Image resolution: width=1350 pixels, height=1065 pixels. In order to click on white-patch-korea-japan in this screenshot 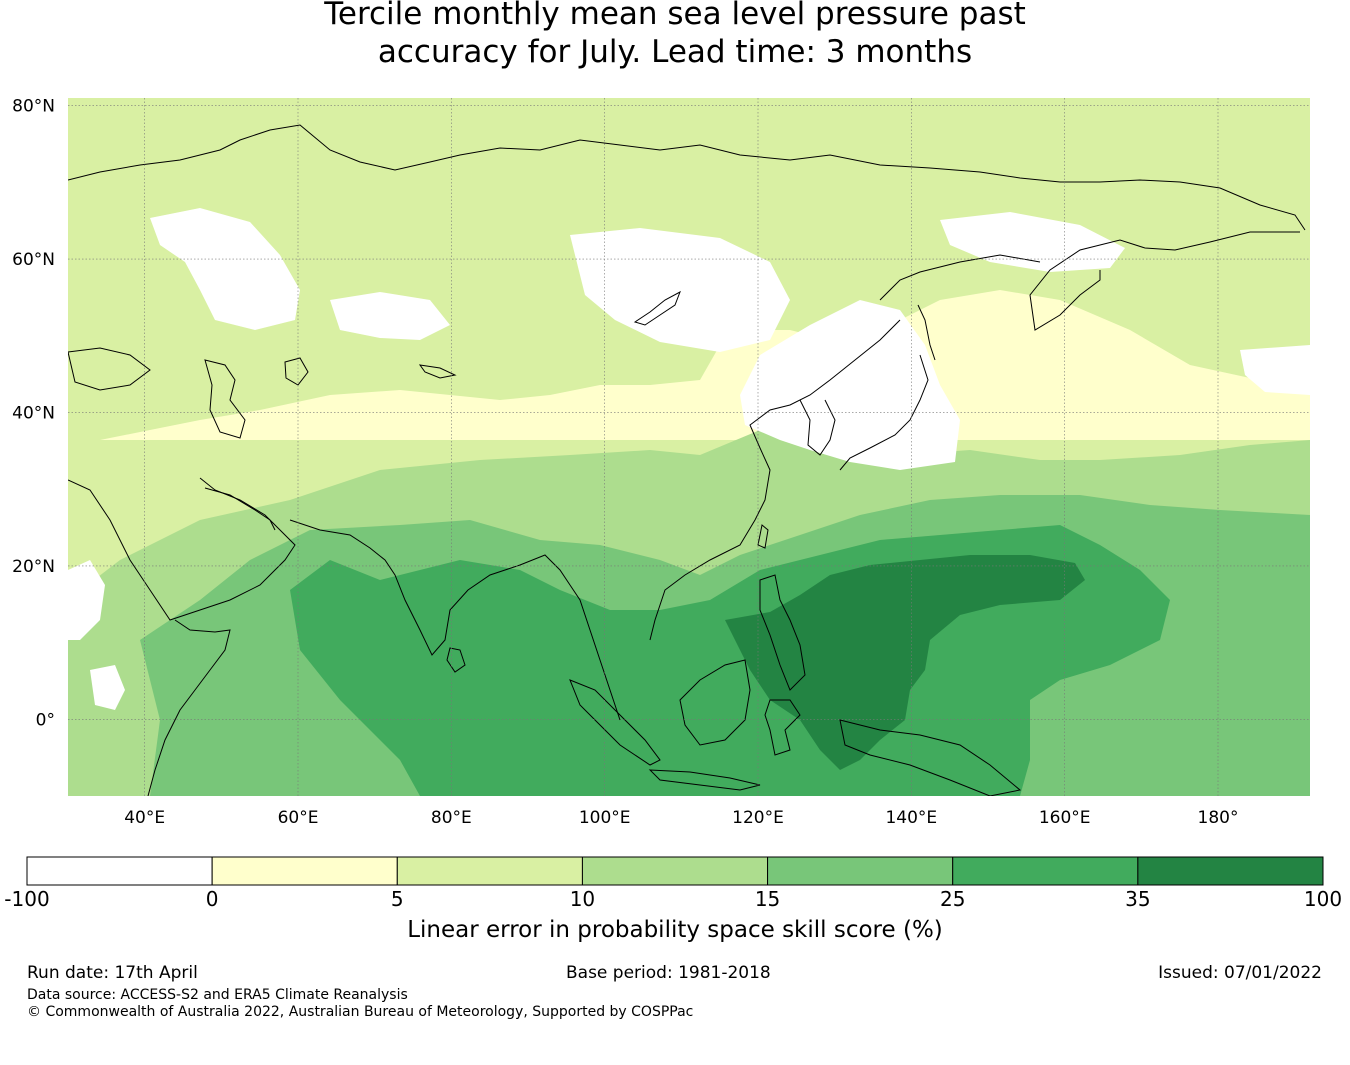, I will do `click(850, 385)`.